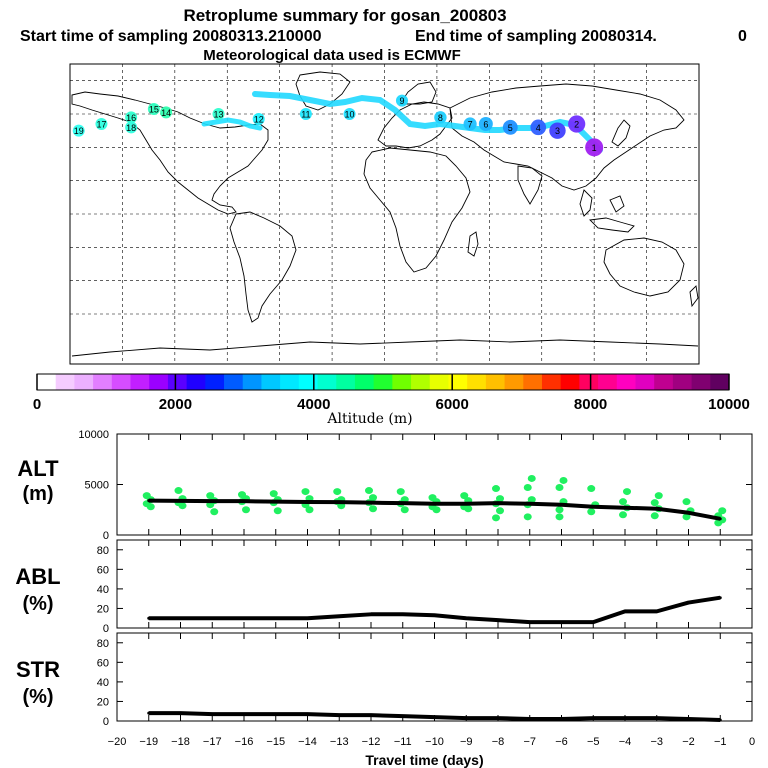 This screenshot has height=768, width=768. What do you see at coordinates (434, 610) in the screenshot?
I see `abl-series-line` at bounding box center [434, 610].